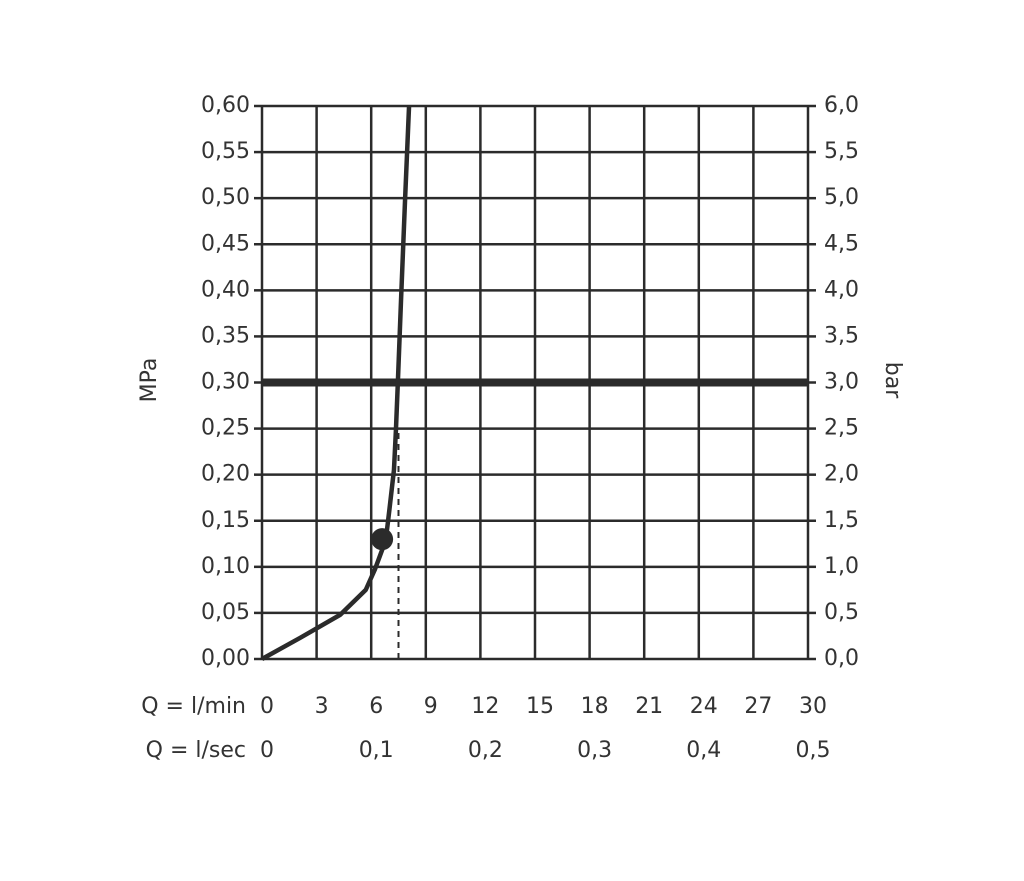 The height and width of the screenshot is (881, 1024). What do you see at coordinates (225, 520) in the screenshot?
I see `y-tick-label: 0,15` at bounding box center [225, 520].